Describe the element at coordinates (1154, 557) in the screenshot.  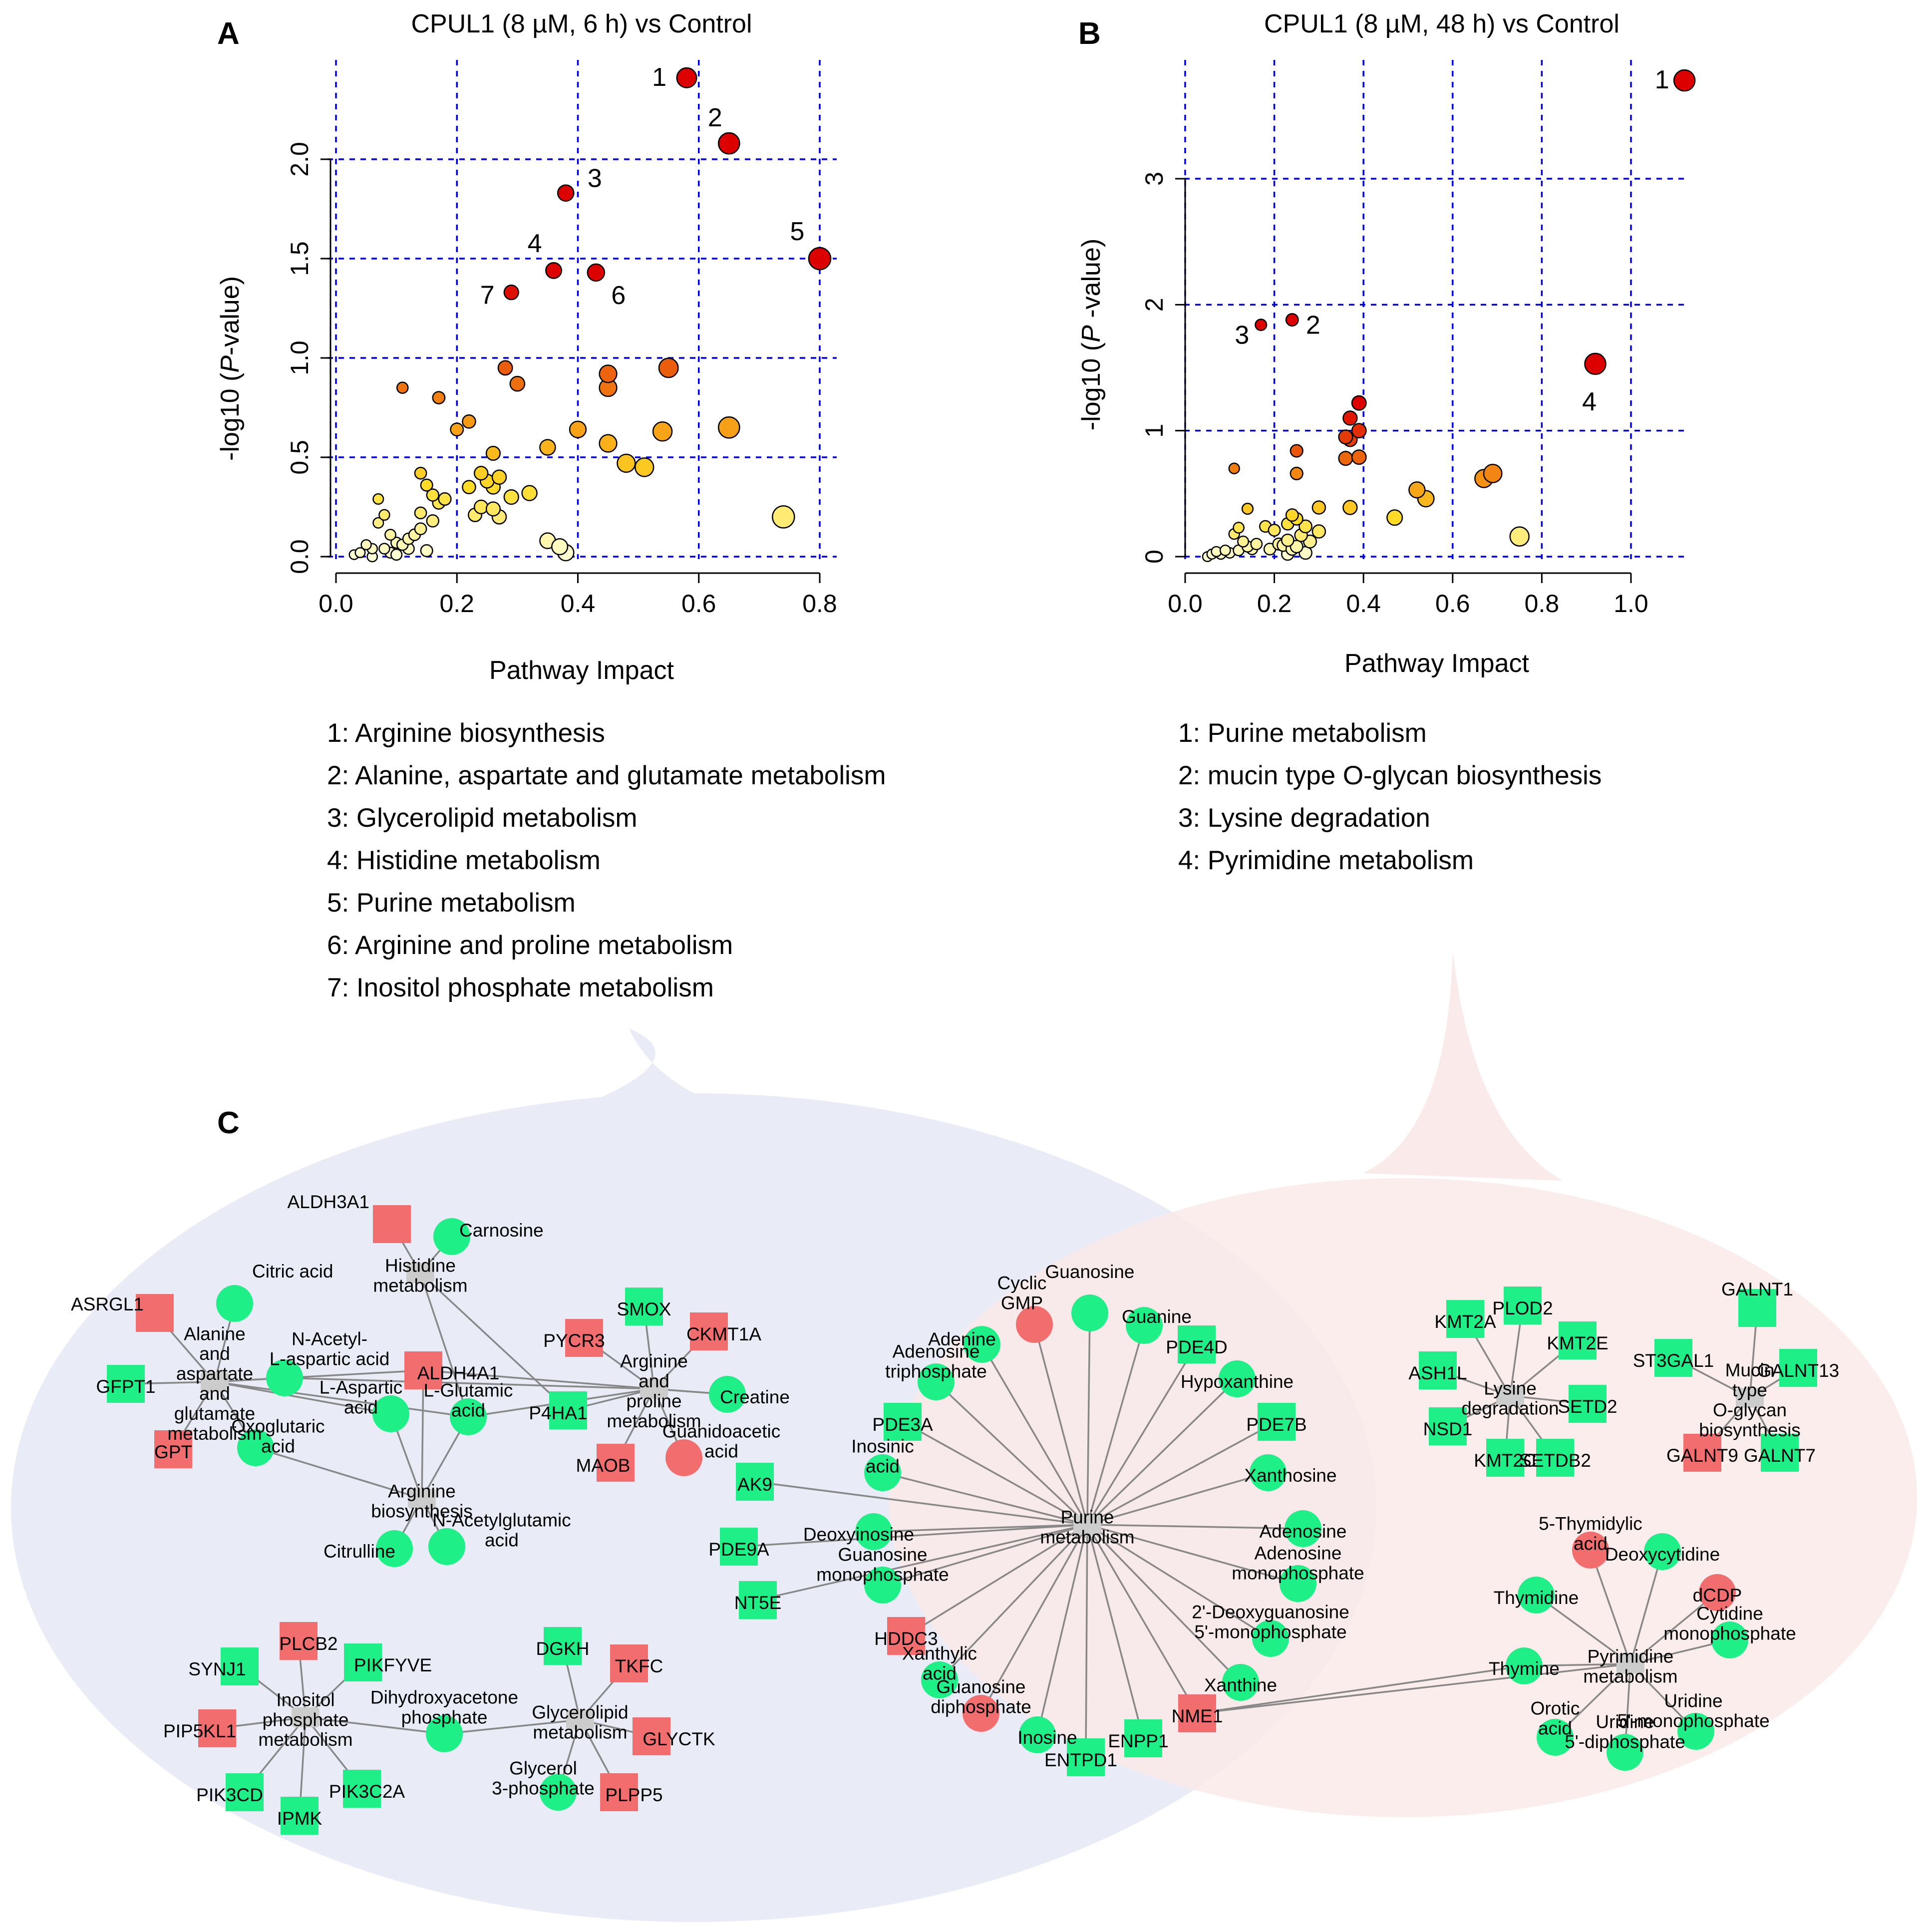
I see `y-tick-label: 0` at that location.